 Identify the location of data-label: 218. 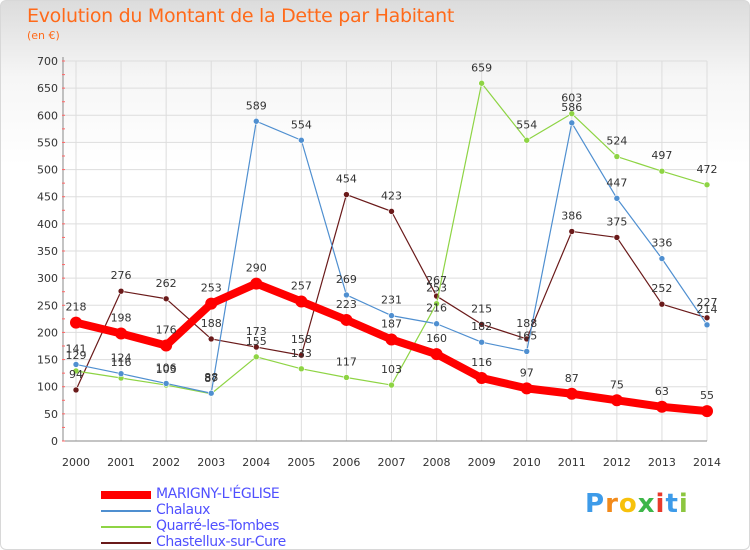
(76, 307).